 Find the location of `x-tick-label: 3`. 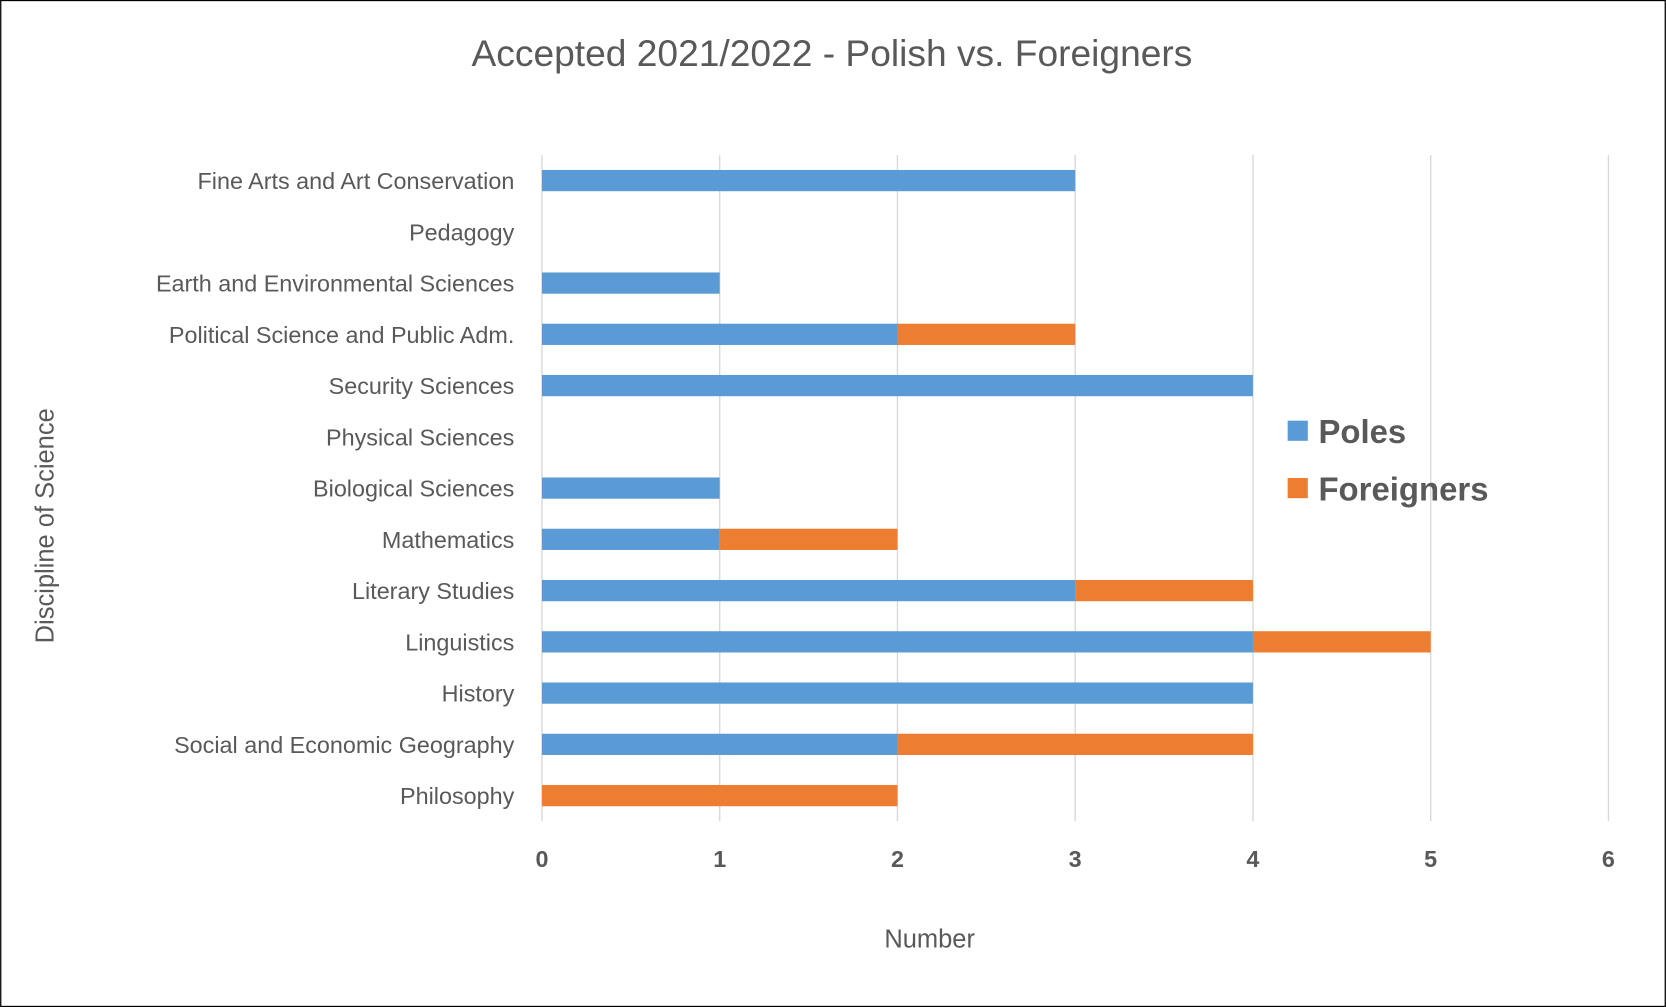

x-tick-label: 3 is located at coordinates (1075, 859).